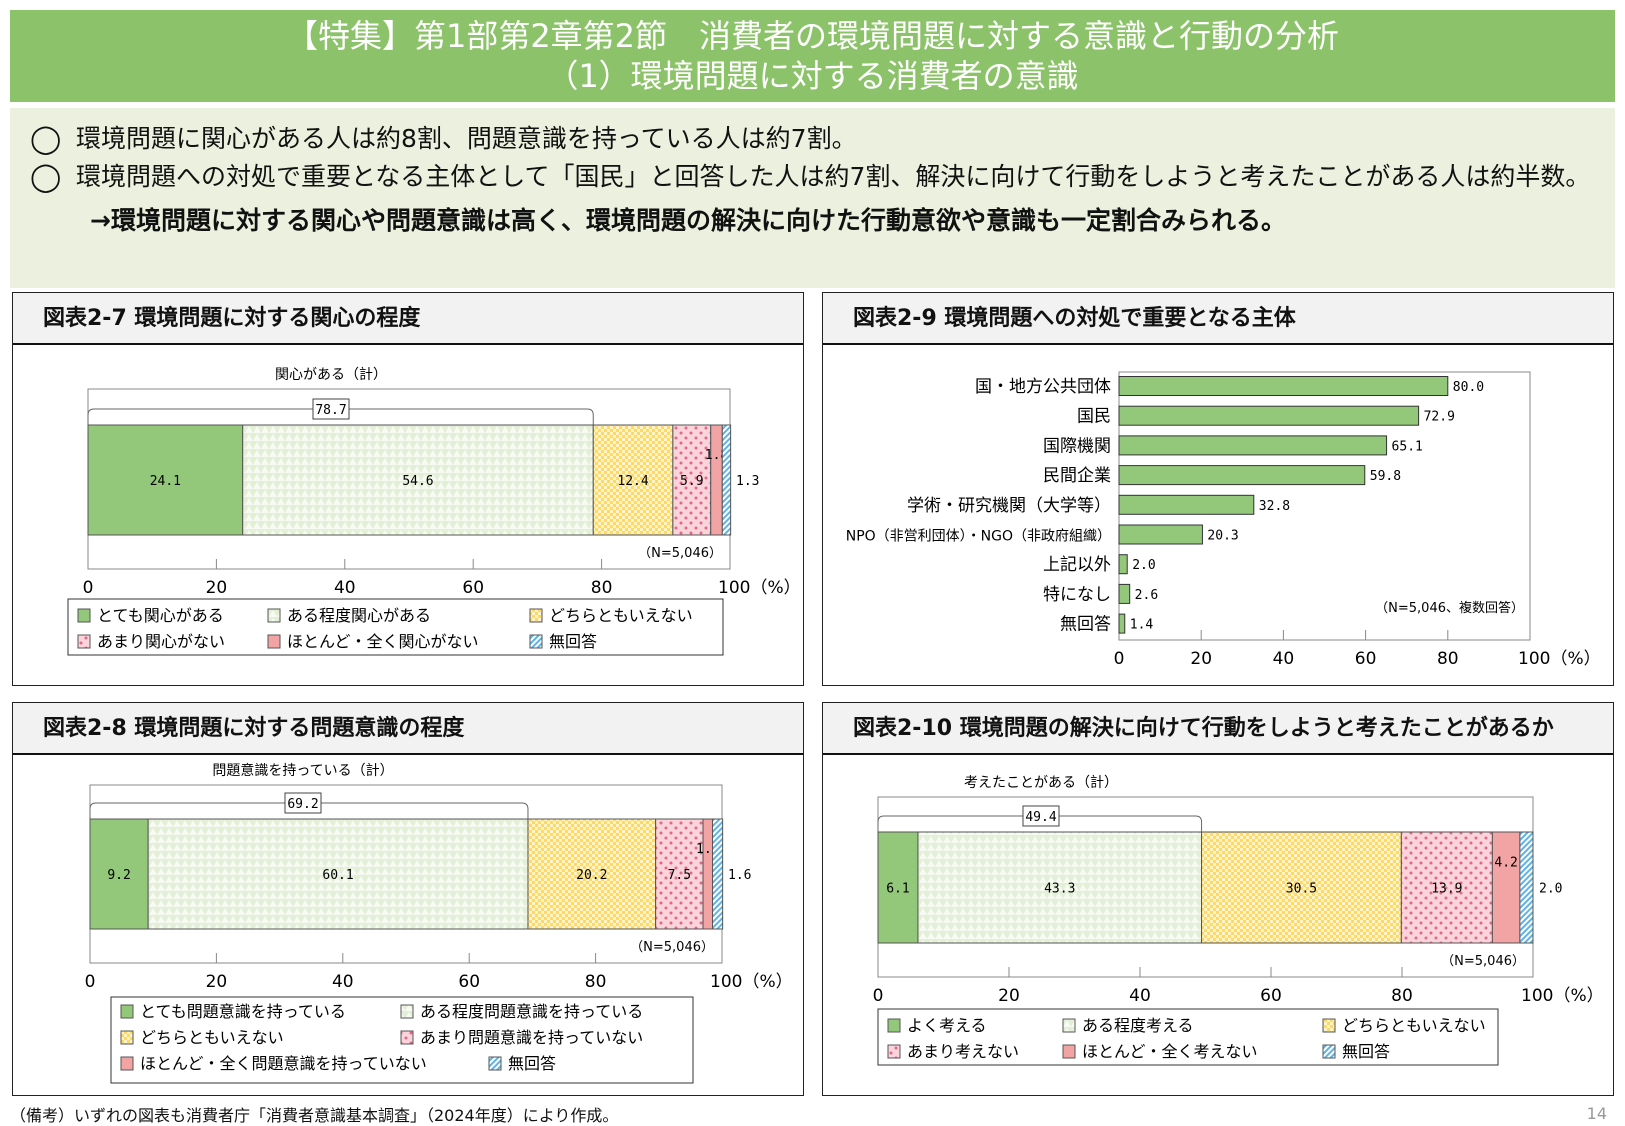  Describe the element at coordinates (1170, 1051) in the screenshot. I see `legend-label: ほとんど・全く考えない` at that location.